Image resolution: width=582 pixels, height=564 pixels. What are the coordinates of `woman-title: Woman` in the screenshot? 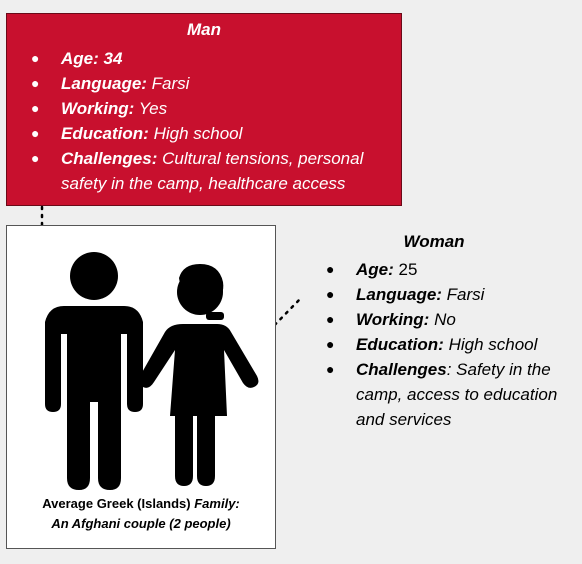 It's located at (434, 241).